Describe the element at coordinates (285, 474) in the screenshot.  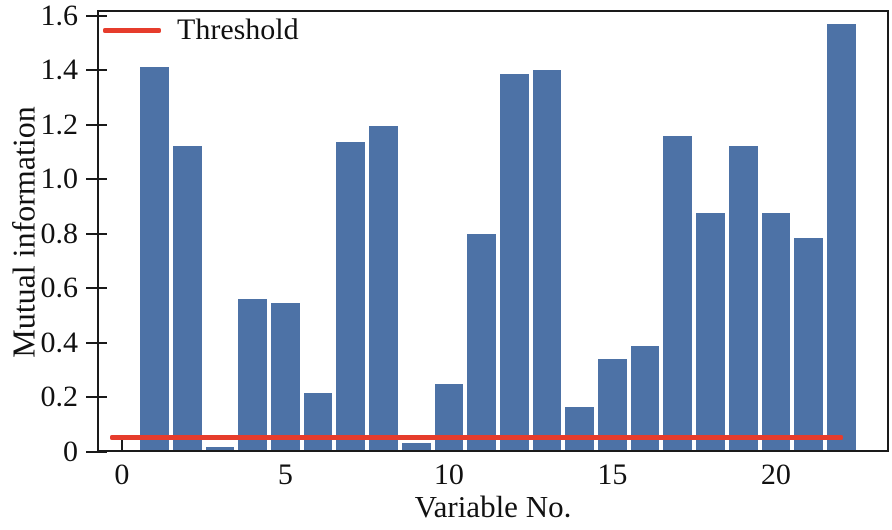
I see `x-tick-label: 5` at that location.